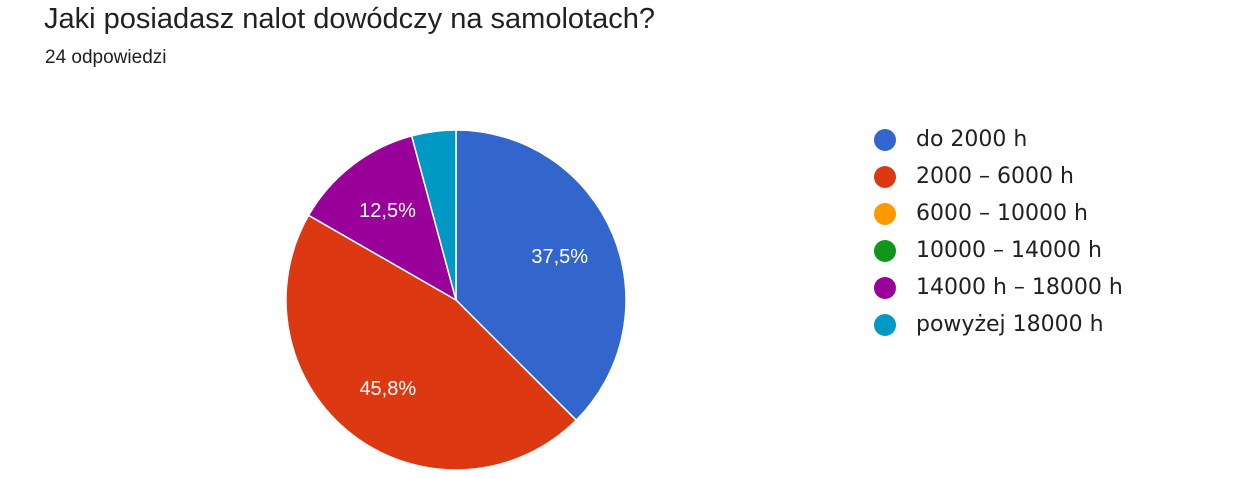  I want to click on legend-label: 6000 – 10000 h, so click(1002, 213).